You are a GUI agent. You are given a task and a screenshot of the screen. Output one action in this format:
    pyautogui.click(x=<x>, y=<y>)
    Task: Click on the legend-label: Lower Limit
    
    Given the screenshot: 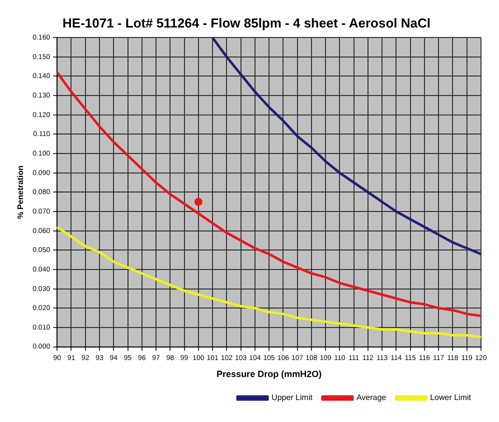 What is the action you would take?
    pyautogui.click(x=451, y=397)
    